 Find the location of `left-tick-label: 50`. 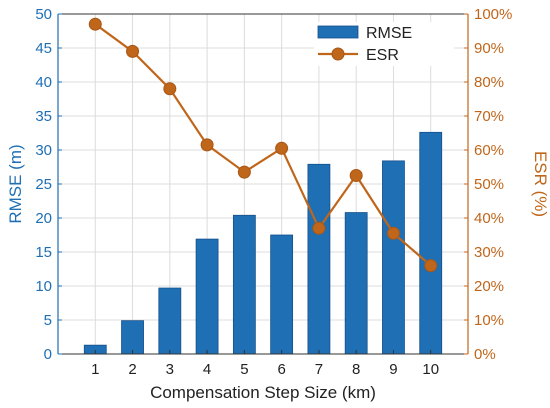

left-tick-label: 50 is located at coordinates (43, 14).